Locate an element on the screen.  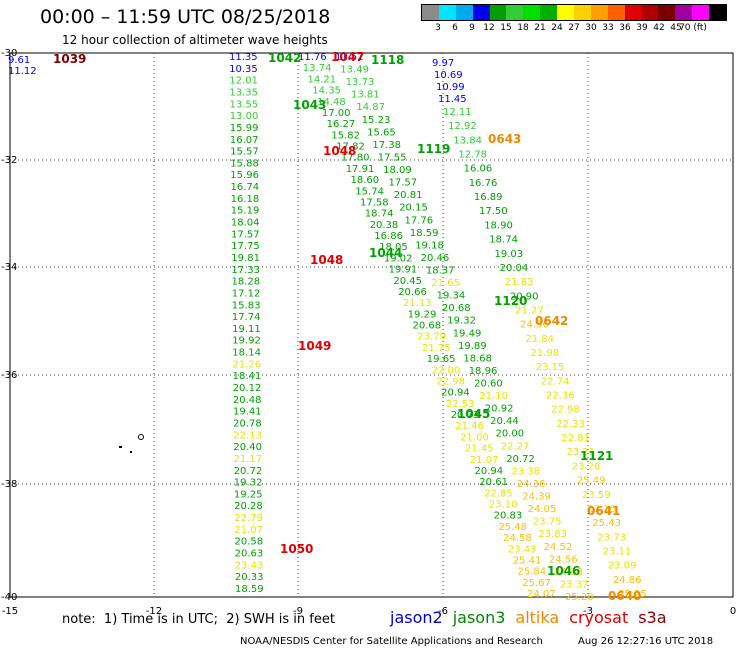
track-value: 22.36 is located at coordinates (560, 396).